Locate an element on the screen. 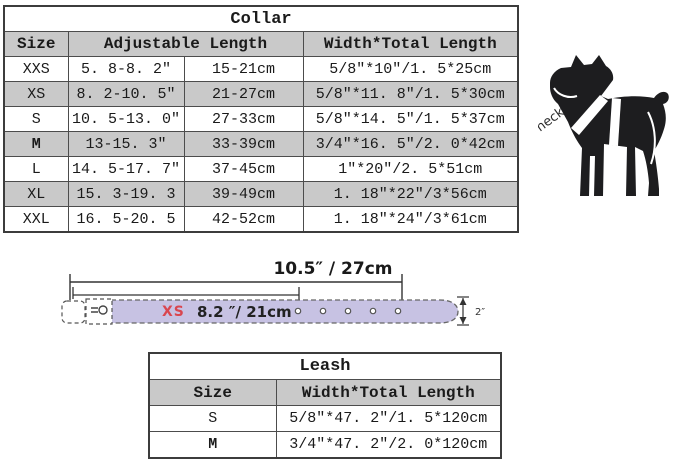  size-cell: XS is located at coordinates (36, 94).